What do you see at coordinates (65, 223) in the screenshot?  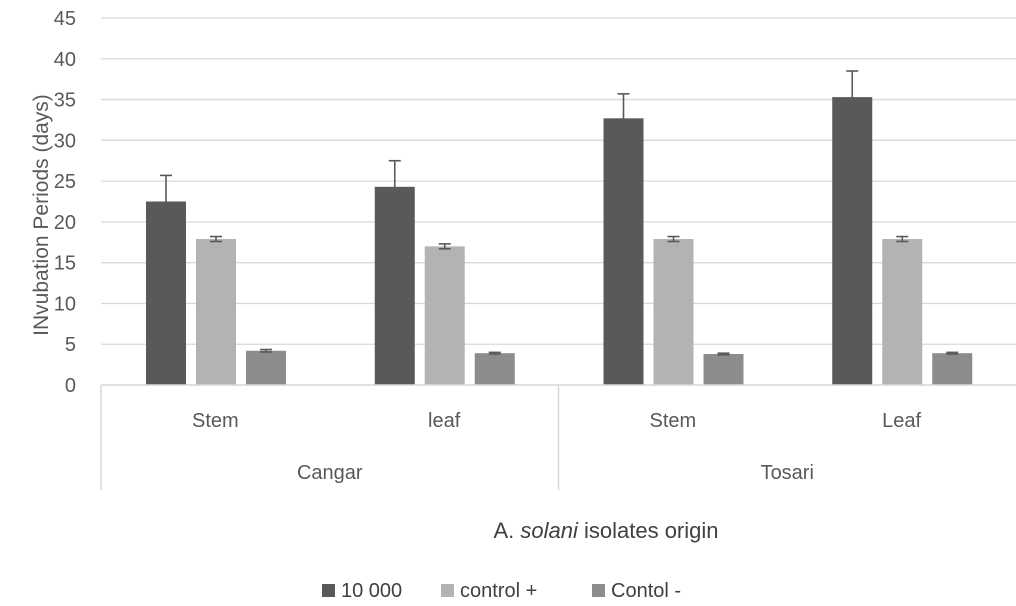 I see `y-tick-label: 20` at bounding box center [65, 223].